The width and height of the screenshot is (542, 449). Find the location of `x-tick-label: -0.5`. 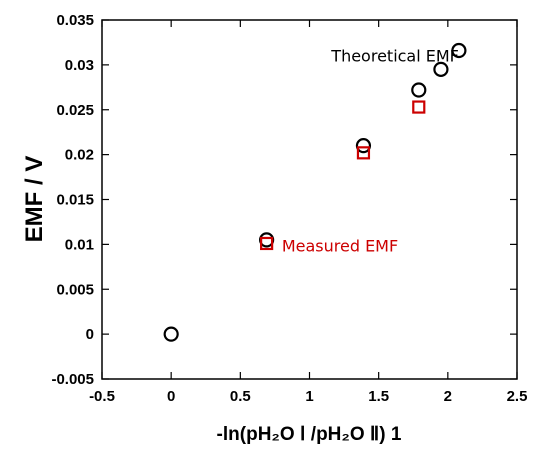

x-tick-label: -0.5 is located at coordinates (102, 396).